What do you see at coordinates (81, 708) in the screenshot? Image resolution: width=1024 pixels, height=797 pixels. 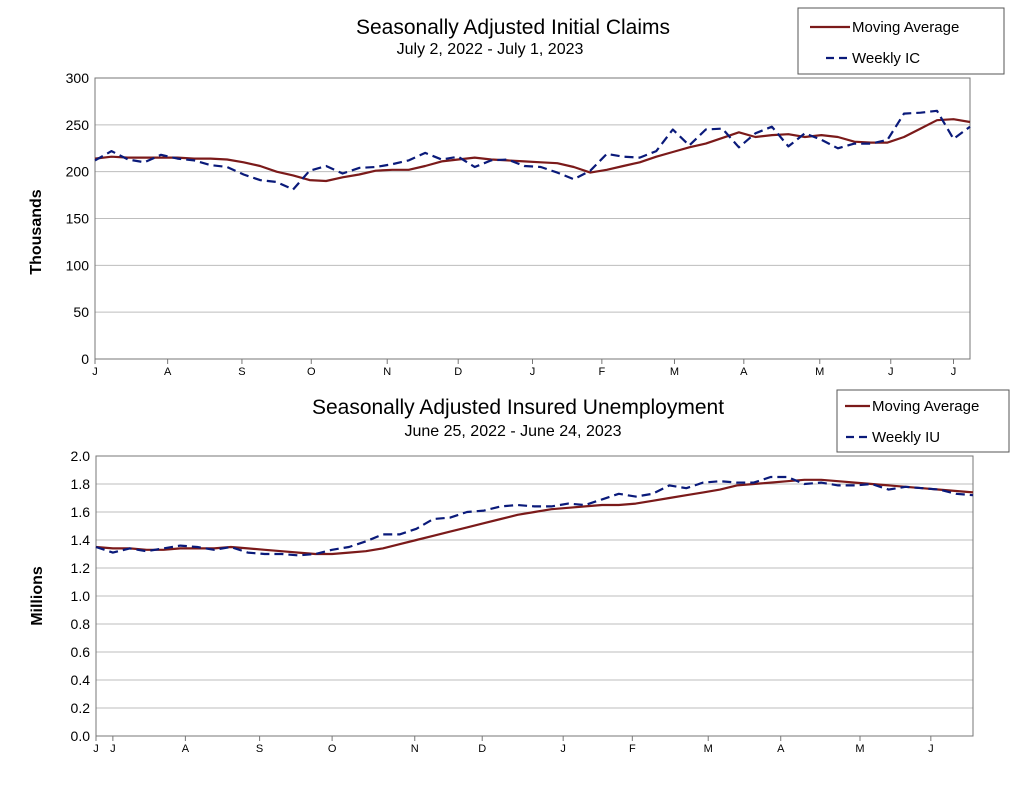 I see `chart2-y-tick-label: 0.2` at bounding box center [81, 708].